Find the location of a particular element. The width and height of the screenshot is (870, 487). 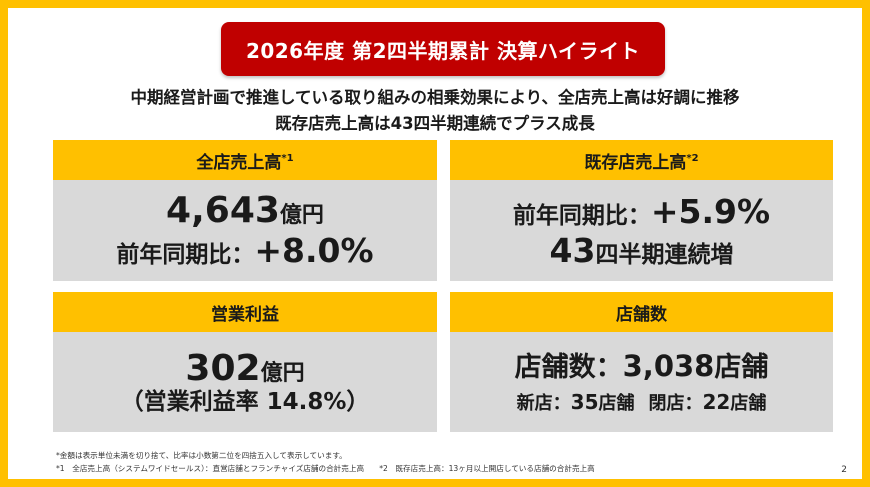

profit-unit: 億円 is located at coordinates (282, 373).